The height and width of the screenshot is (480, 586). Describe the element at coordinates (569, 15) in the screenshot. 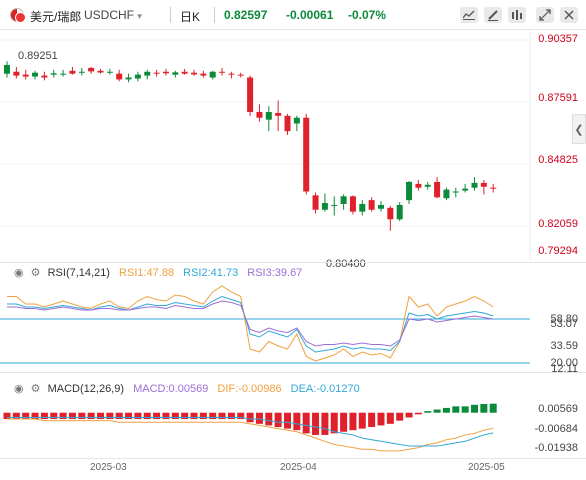

I see `close-icon` at that location.